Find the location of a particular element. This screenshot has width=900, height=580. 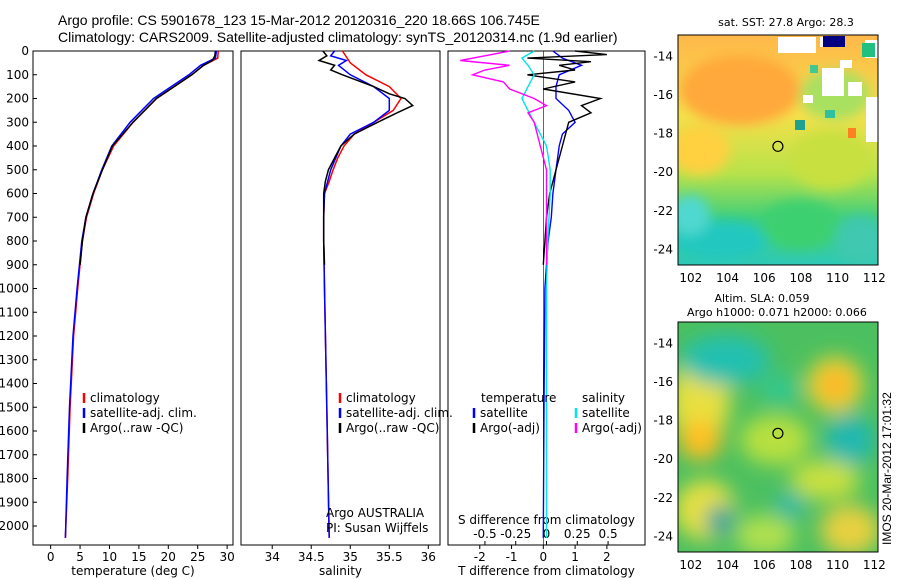

difference-T-axis-tick-label: -2 is located at coordinates (480, 557).